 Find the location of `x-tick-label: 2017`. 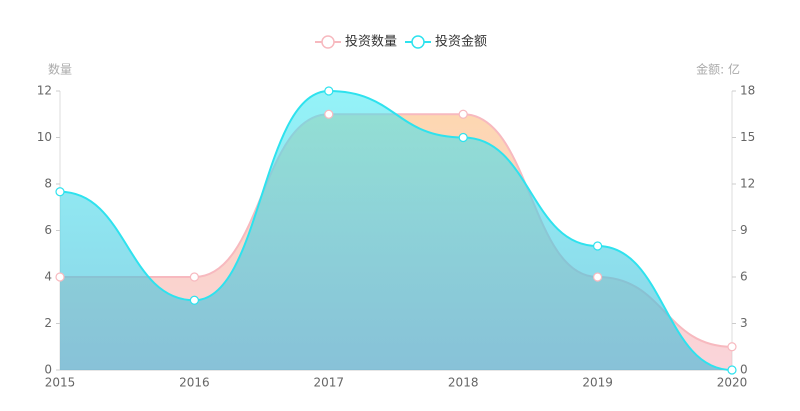

x-tick-label: 2017 is located at coordinates (329, 383).